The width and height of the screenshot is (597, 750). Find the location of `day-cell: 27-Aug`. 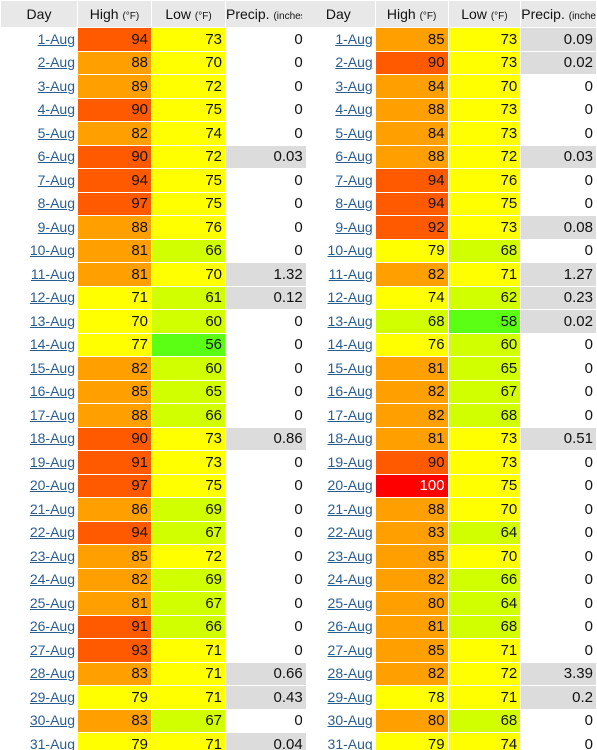

day-cell: 27-Aug is located at coordinates (39, 650).